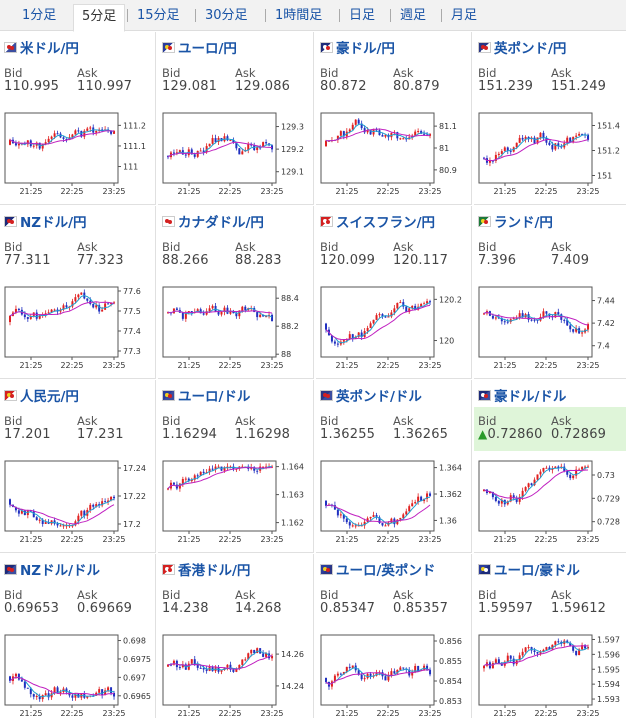 The width and height of the screenshot is (626, 718). Describe the element at coordinates (497, 260) in the screenshot. I see `bid-number: 7.396` at that location.